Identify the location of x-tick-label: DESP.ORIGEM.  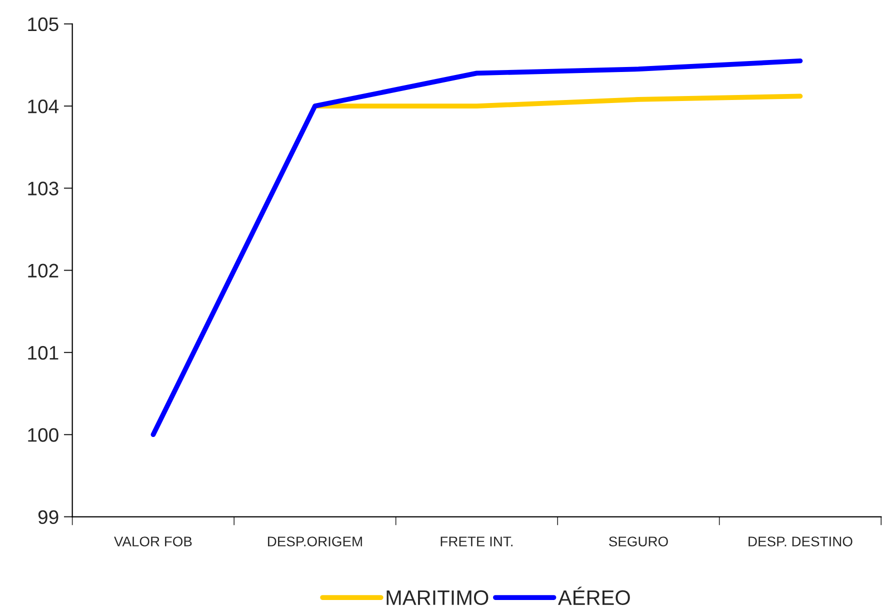
(315, 541).